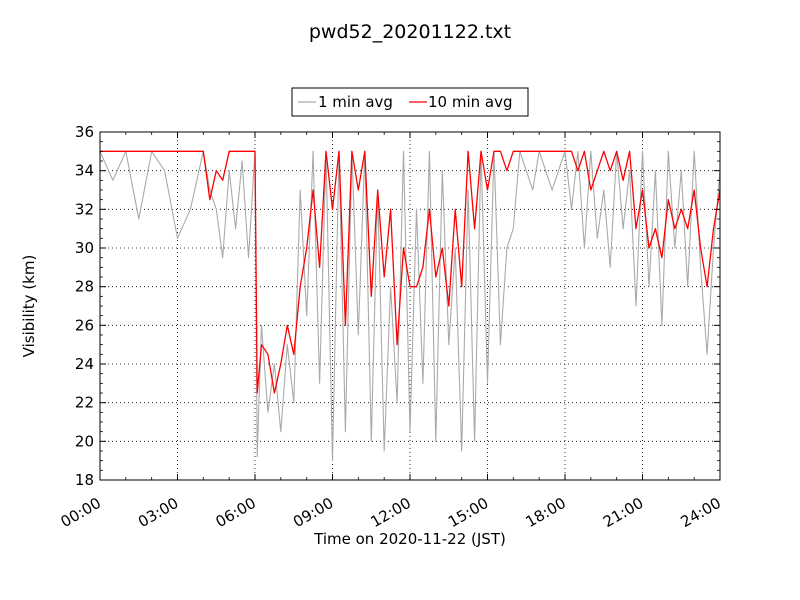  What do you see at coordinates (236, 512) in the screenshot?
I see `x-tick-label: 06:00` at bounding box center [236, 512].